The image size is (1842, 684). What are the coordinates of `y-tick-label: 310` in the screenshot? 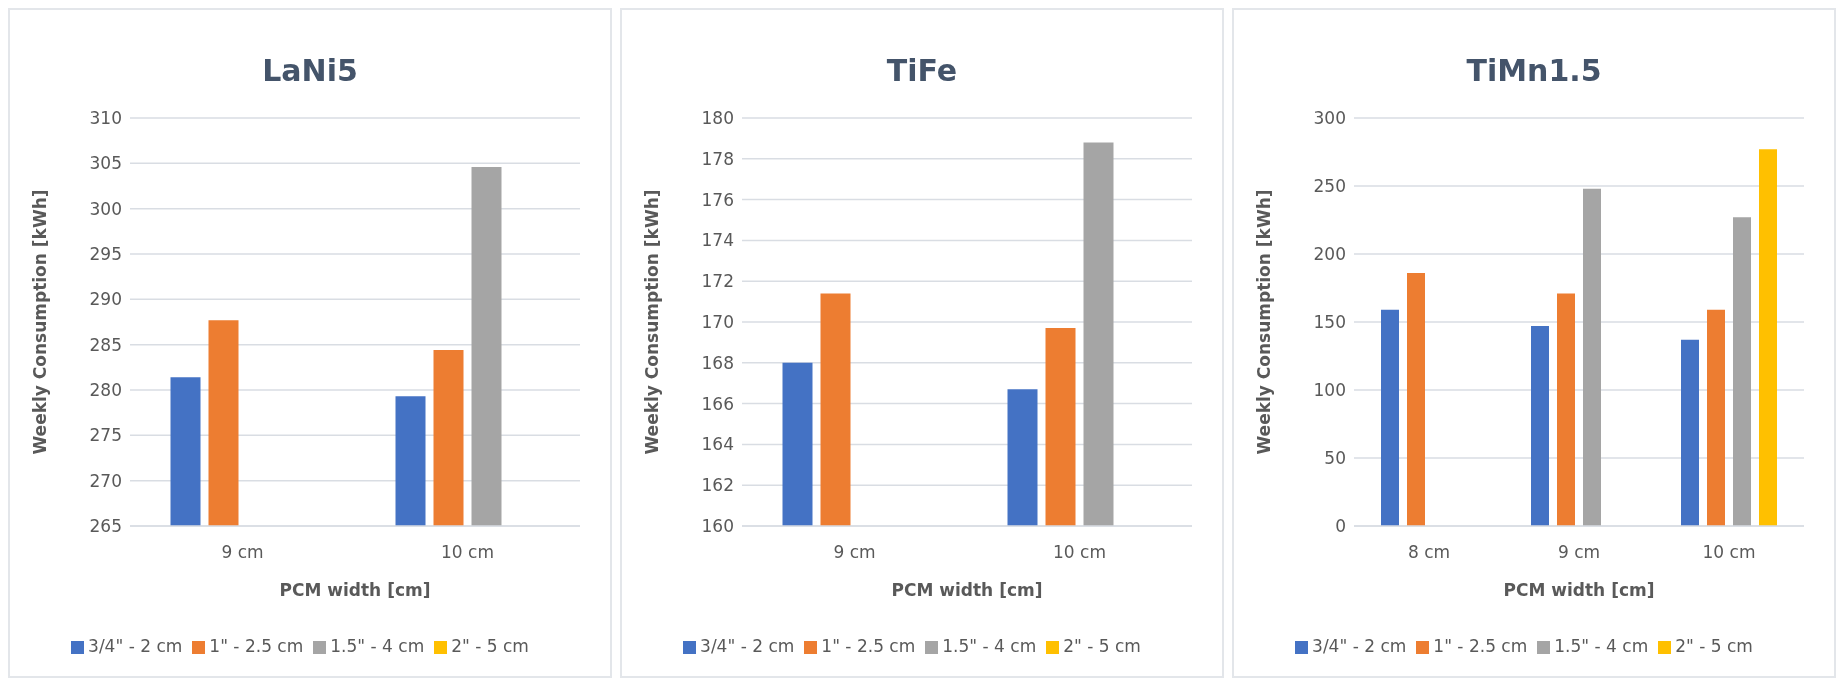 It's located at (105, 118).